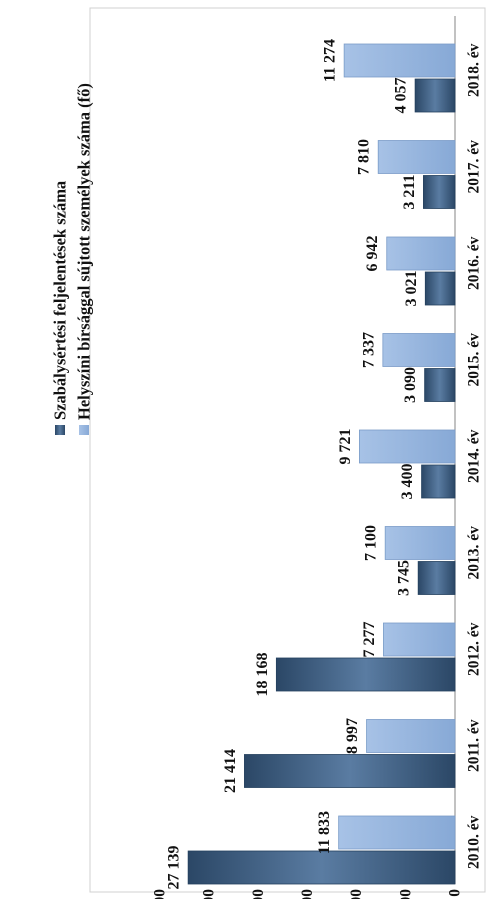 The width and height of the screenshot is (493, 904). Describe the element at coordinates (258, 894) in the screenshot. I see `value-tick-4: 20 000` at that location.